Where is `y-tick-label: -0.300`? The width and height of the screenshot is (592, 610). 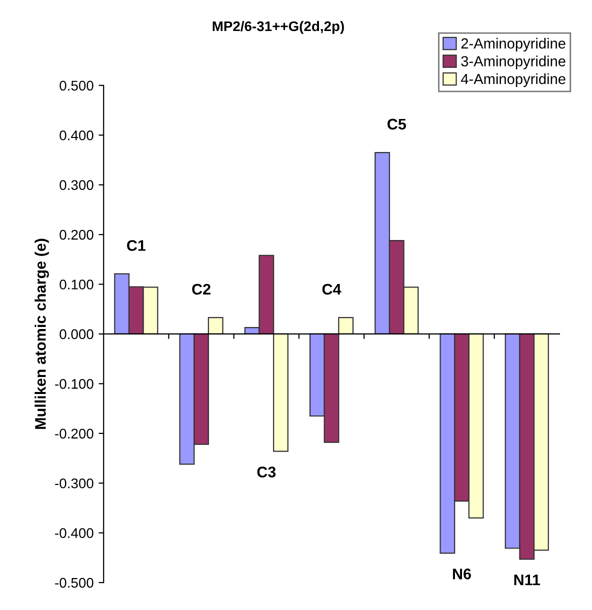
y-tick-label: -0.300 is located at coordinates (74, 483).